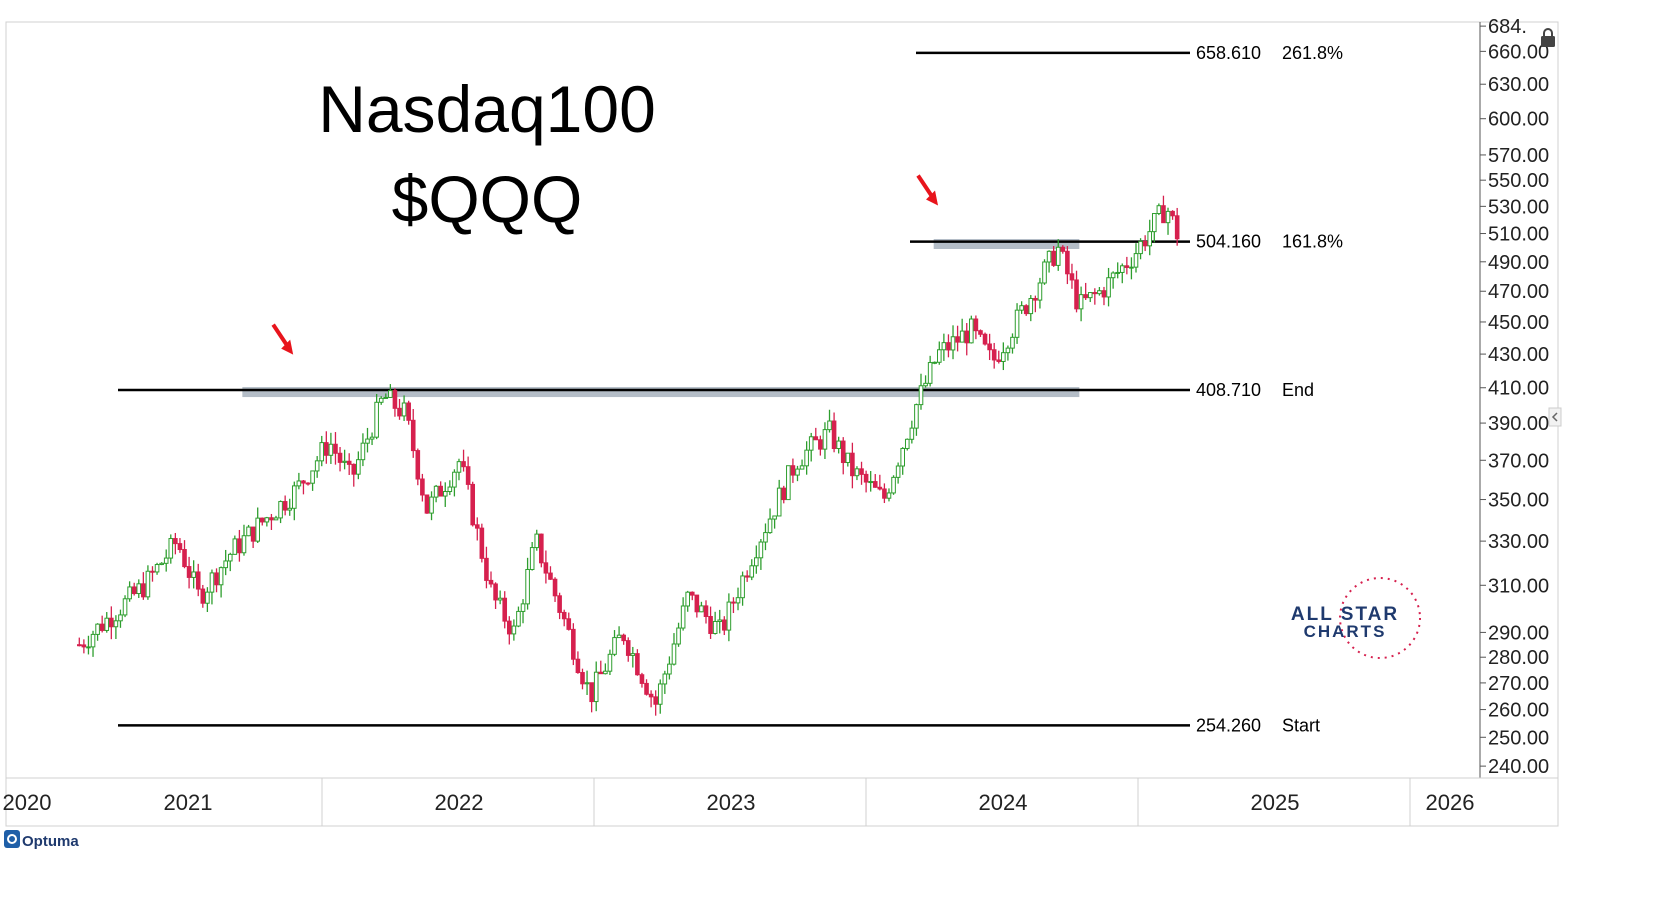 The width and height of the screenshot is (1665, 909). What do you see at coordinates (1345, 614) in the screenshot?
I see `logo-line1: ALL STAR` at bounding box center [1345, 614].